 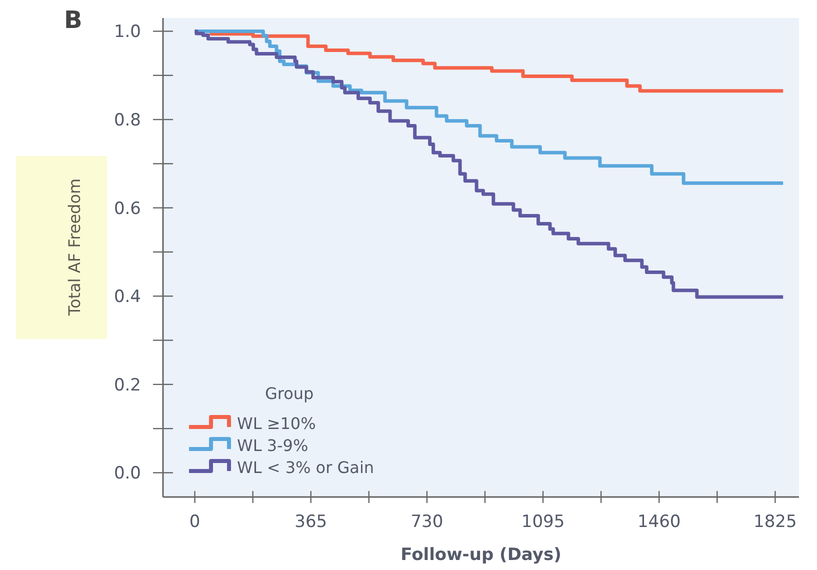 I want to click on legend-label: WL ≥10%, so click(x=276, y=423).